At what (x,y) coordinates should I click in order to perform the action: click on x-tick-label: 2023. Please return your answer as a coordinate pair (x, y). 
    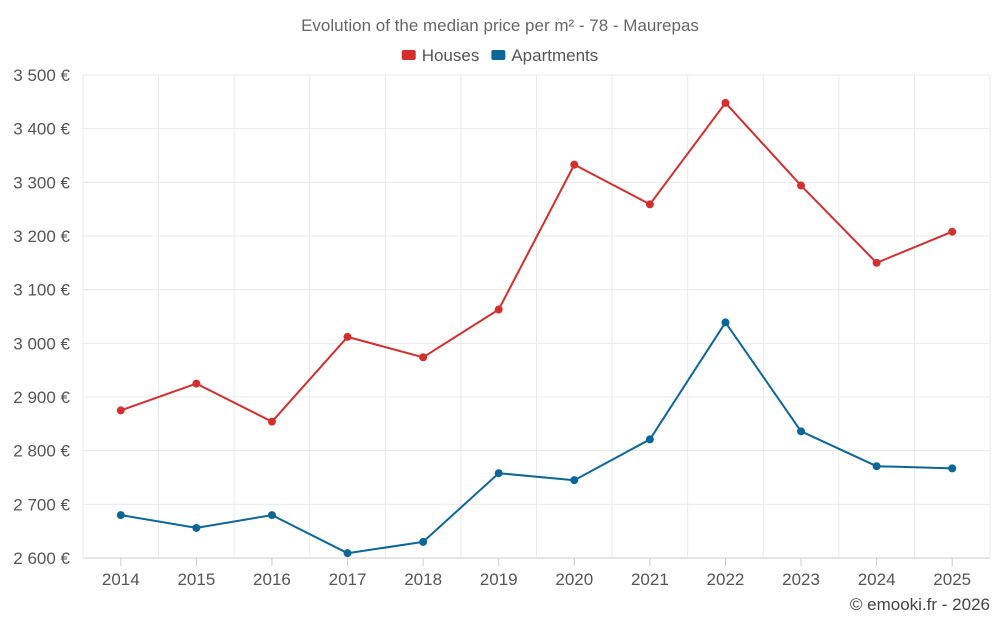
    Looking at the image, I should click on (801, 579).